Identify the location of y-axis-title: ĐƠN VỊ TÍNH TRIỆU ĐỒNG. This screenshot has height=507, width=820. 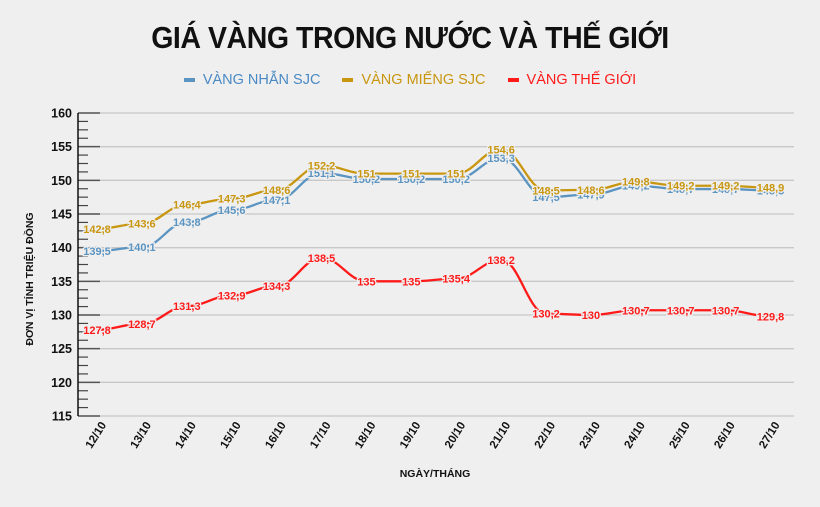
(30, 279).